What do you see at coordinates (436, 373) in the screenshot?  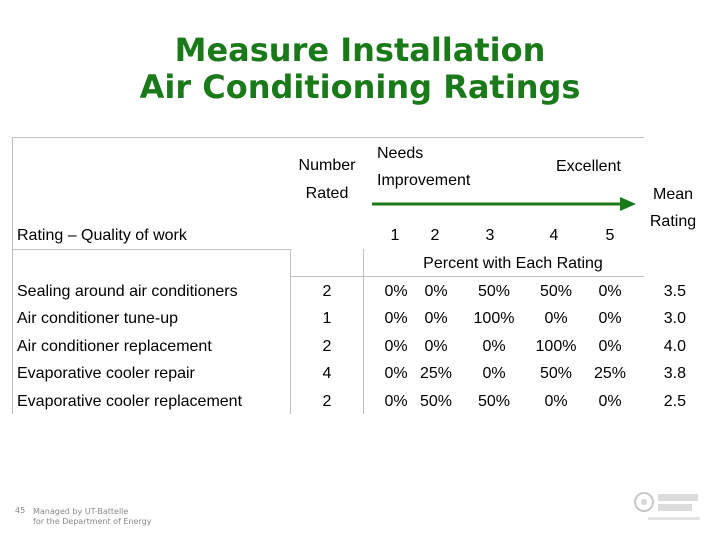 I see `row-pct-2: 25%` at bounding box center [436, 373].